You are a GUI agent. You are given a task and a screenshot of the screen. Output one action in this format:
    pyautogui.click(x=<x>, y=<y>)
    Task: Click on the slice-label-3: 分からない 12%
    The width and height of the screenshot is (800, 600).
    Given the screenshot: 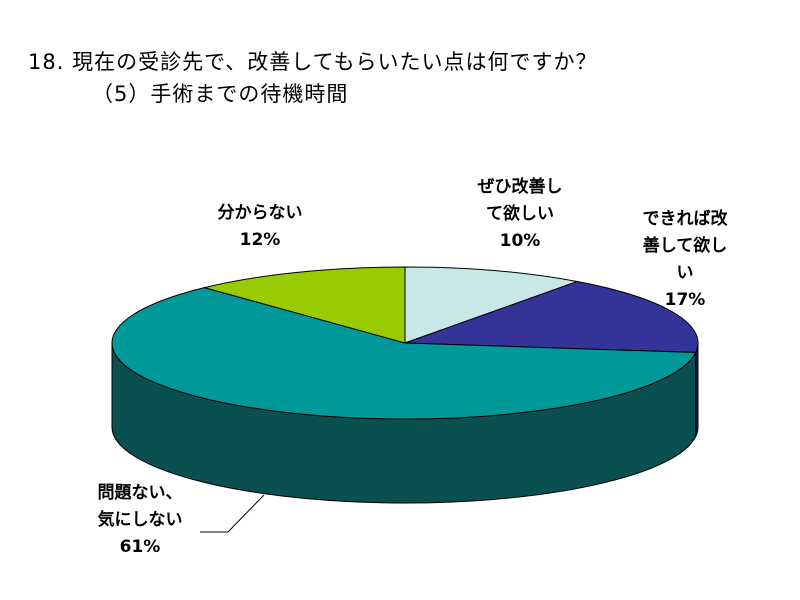 What is the action you would take?
    pyautogui.click(x=260, y=226)
    